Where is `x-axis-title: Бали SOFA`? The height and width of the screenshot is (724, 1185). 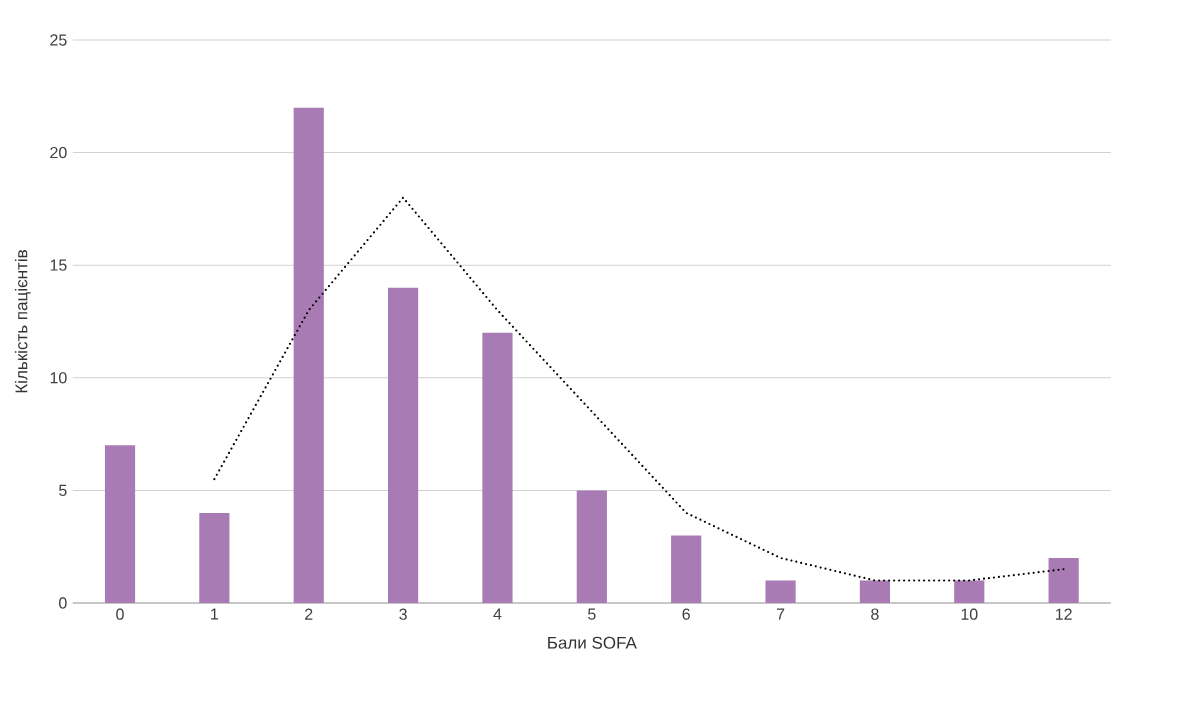 x-axis-title: Бали SOFA is located at coordinates (592, 642).